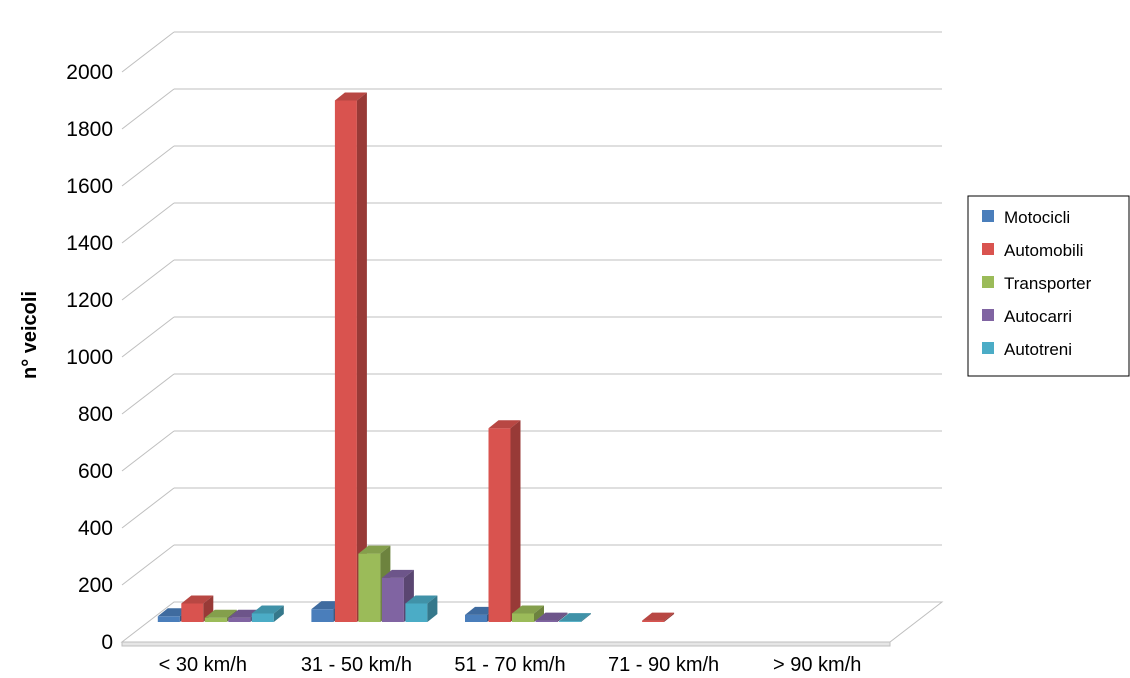 The image size is (1130, 678). What do you see at coordinates (95, 471) in the screenshot?
I see `y-tick-label: 600` at bounding box center [95, 471].